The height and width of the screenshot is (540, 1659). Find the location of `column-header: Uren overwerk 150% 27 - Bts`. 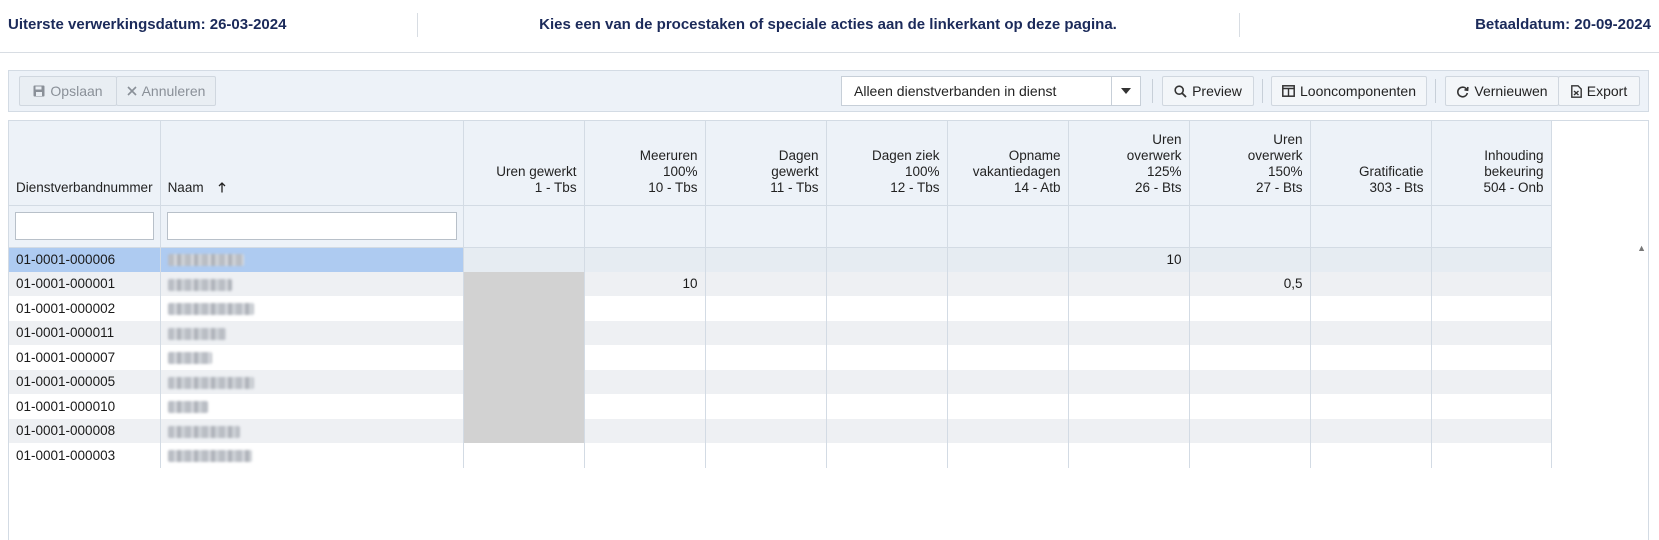

column-header: Uren overwerk 150% 27 - Bts is located at coordinates (1250, 163).